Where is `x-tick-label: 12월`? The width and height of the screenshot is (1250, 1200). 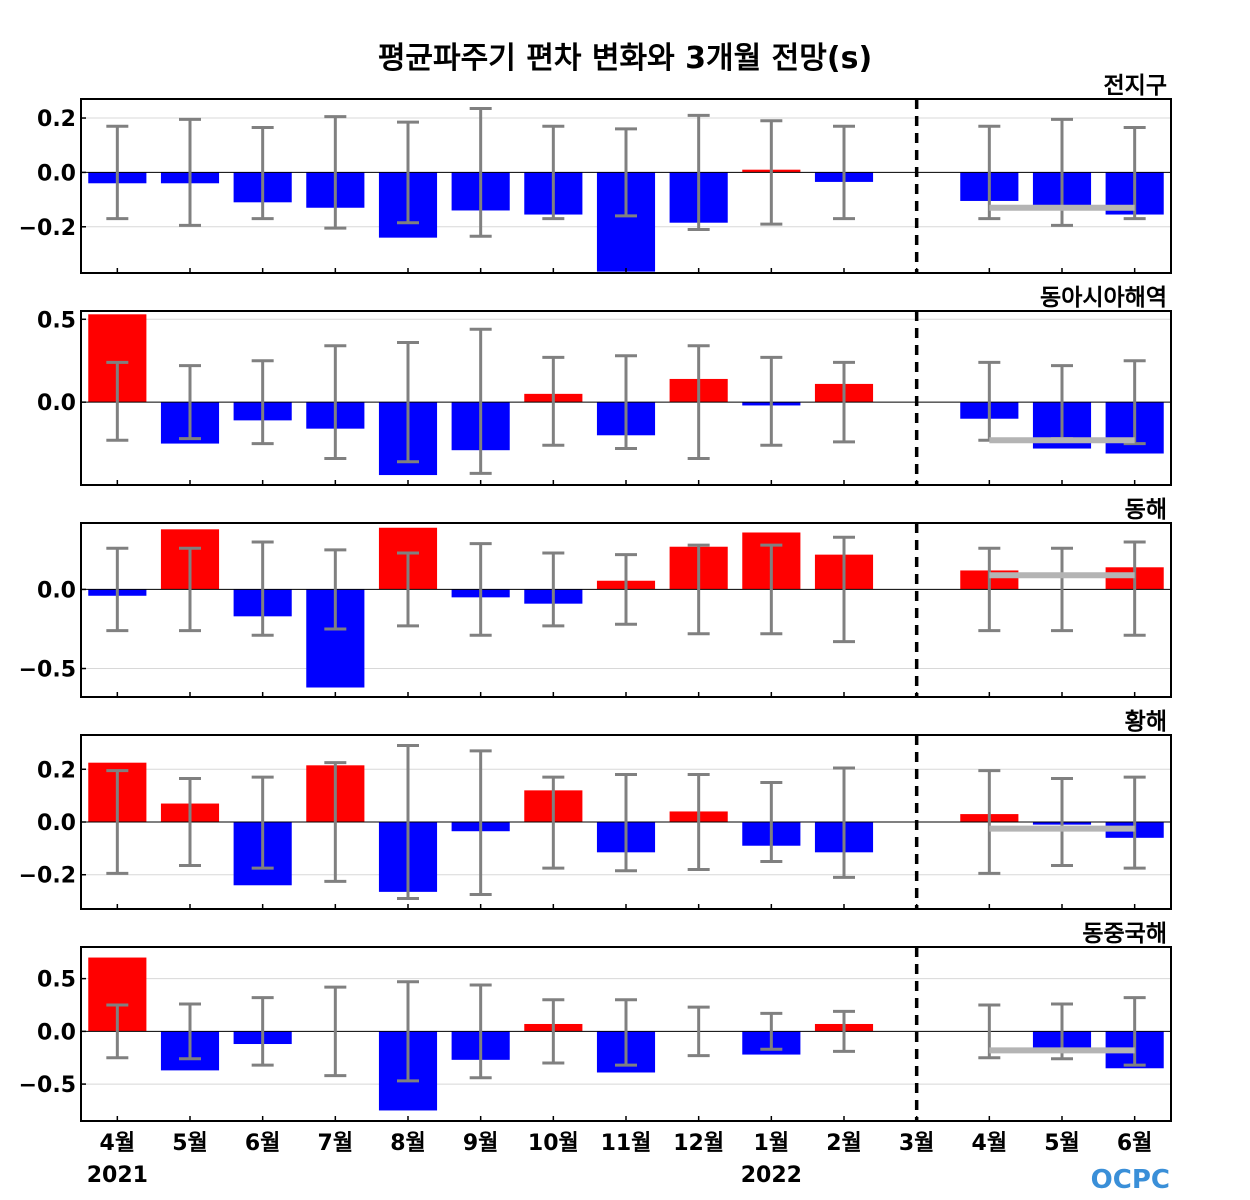
x-tick-label: 12월 is located at coordinates (698, 1143).